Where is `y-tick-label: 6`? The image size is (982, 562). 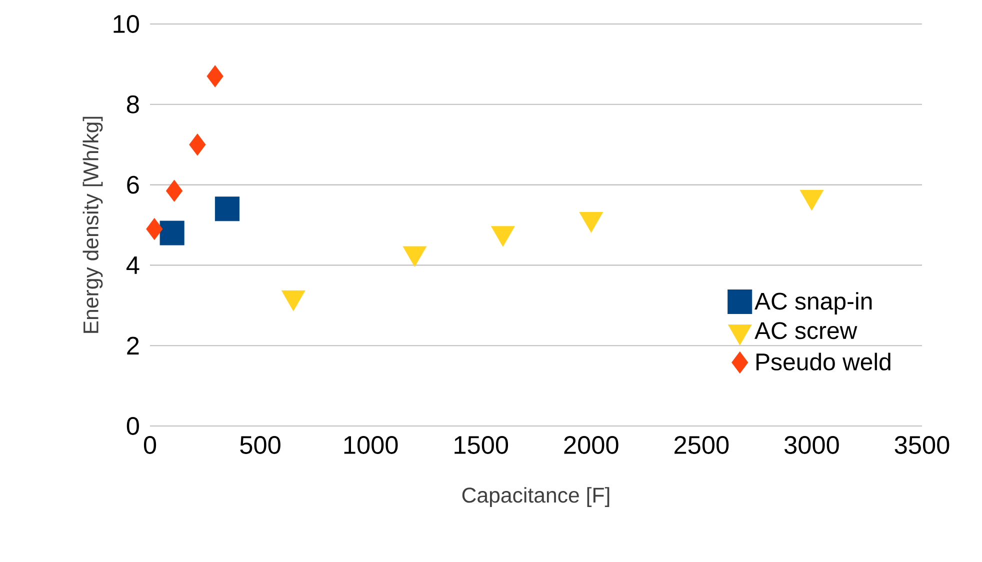
y-tick-label: 6 is located at coordinates (133, 185).